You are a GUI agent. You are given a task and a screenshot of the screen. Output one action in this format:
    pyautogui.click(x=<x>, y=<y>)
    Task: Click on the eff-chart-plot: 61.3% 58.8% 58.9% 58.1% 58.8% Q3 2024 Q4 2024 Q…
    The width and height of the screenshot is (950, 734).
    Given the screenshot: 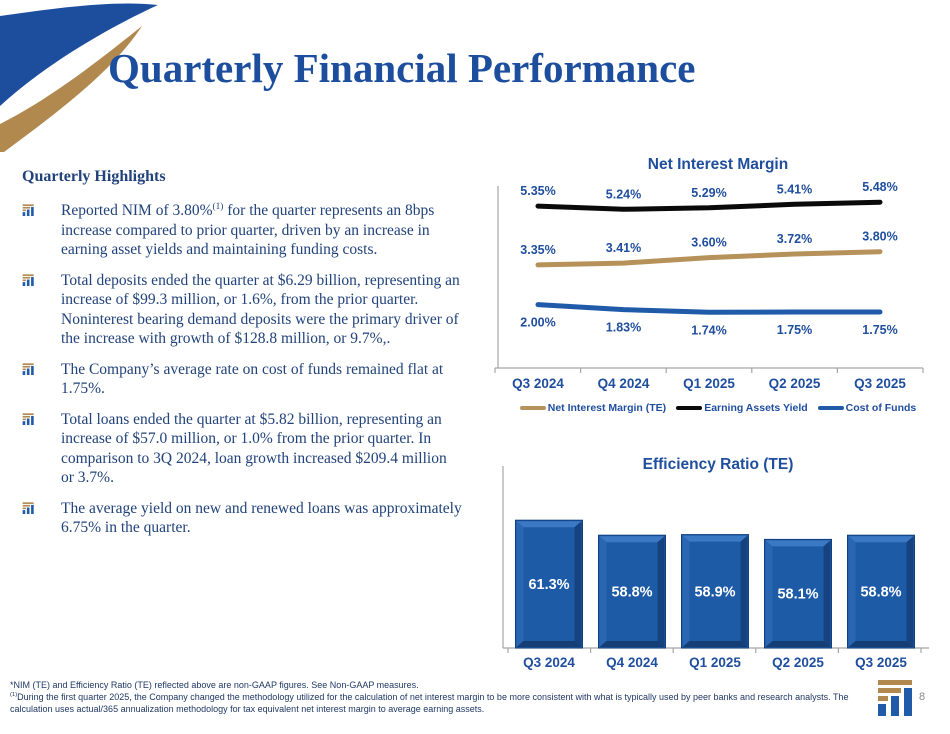 What is the action you would take?
    pyautogui.click(x=715, y=568)
    